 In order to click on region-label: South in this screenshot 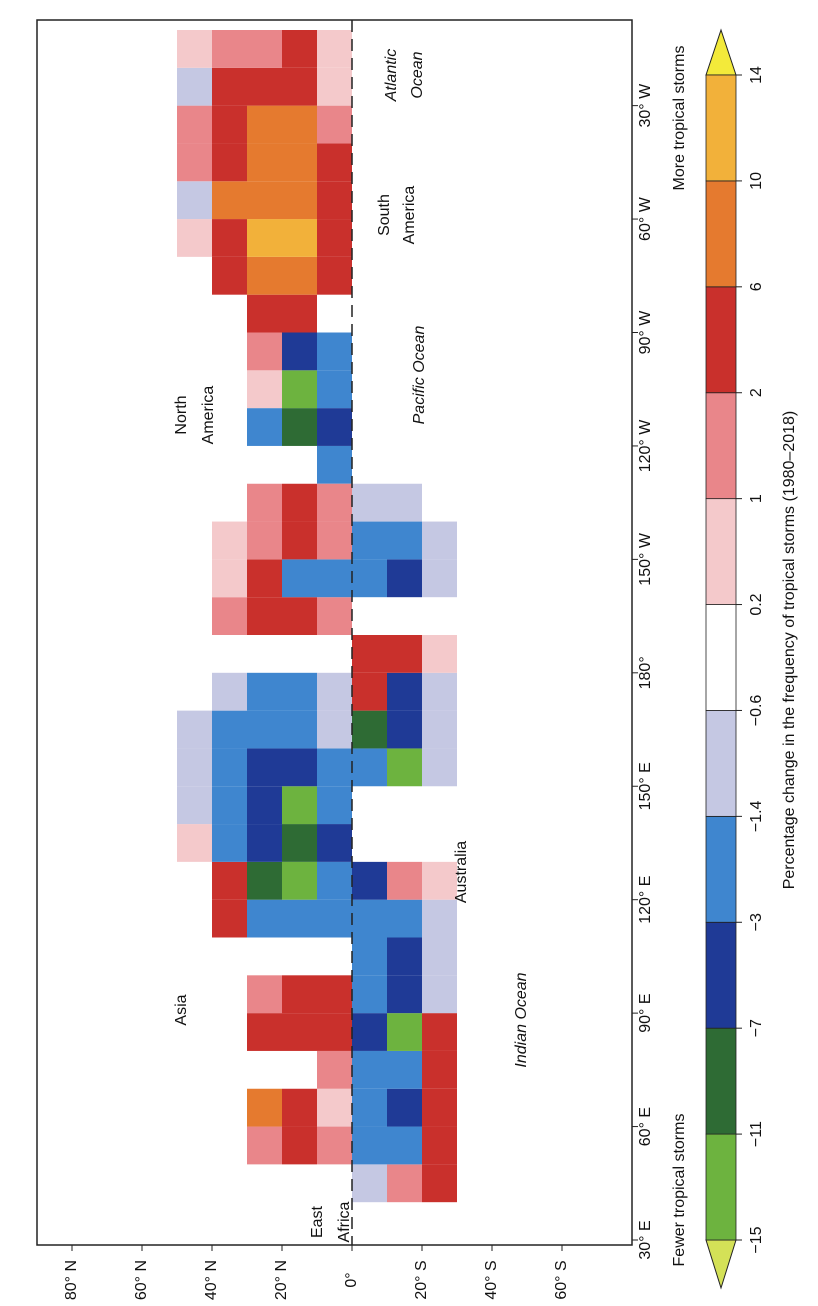, I will do `click(384, 215)`.